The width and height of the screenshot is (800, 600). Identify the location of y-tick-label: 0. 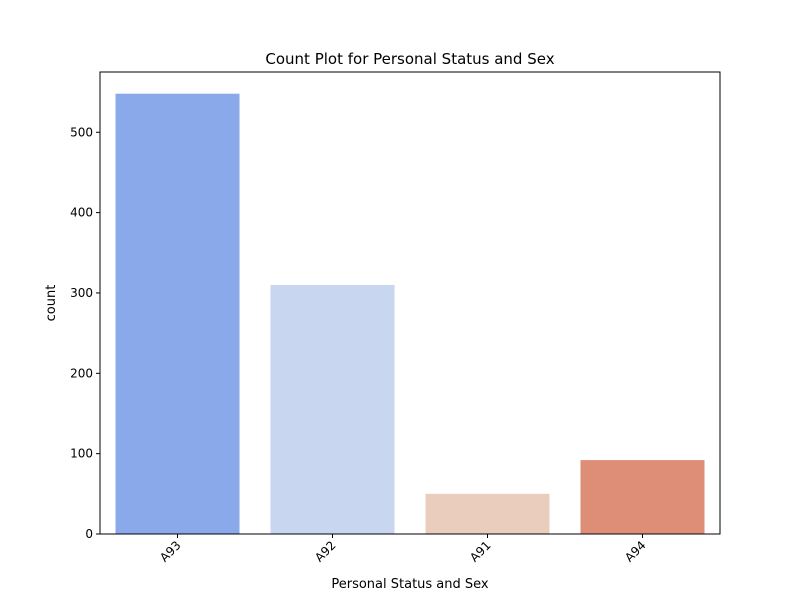
(89, 534).